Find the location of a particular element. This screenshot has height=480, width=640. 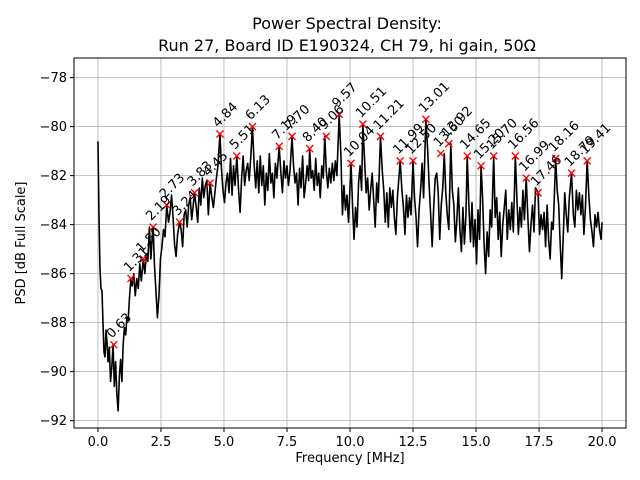

y-tick-label: −80 is located at coordinates (53, 127).